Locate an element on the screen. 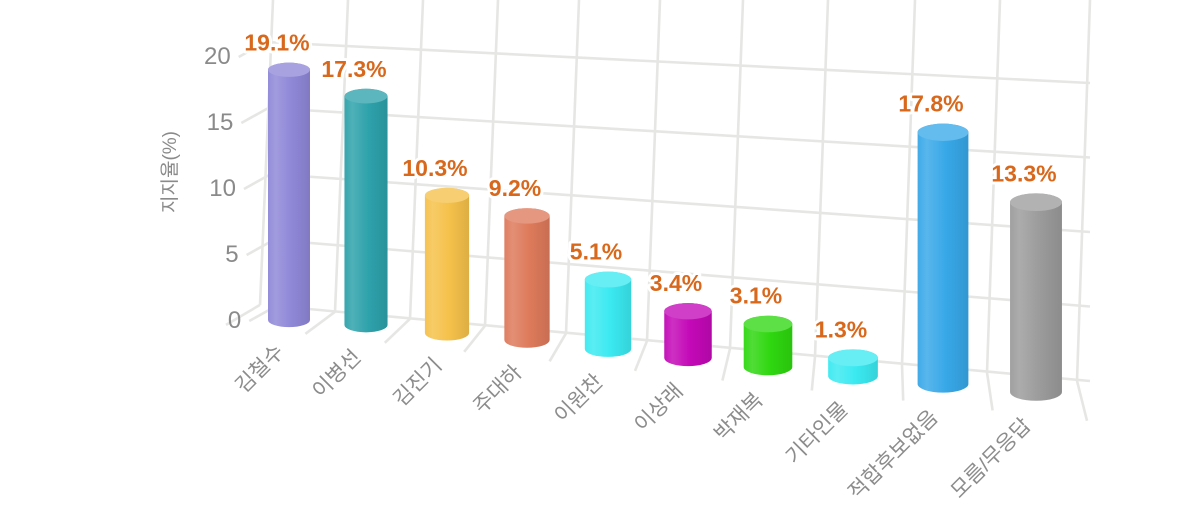  bar-value-label: 17.3% is located at coordinates (353, 69).